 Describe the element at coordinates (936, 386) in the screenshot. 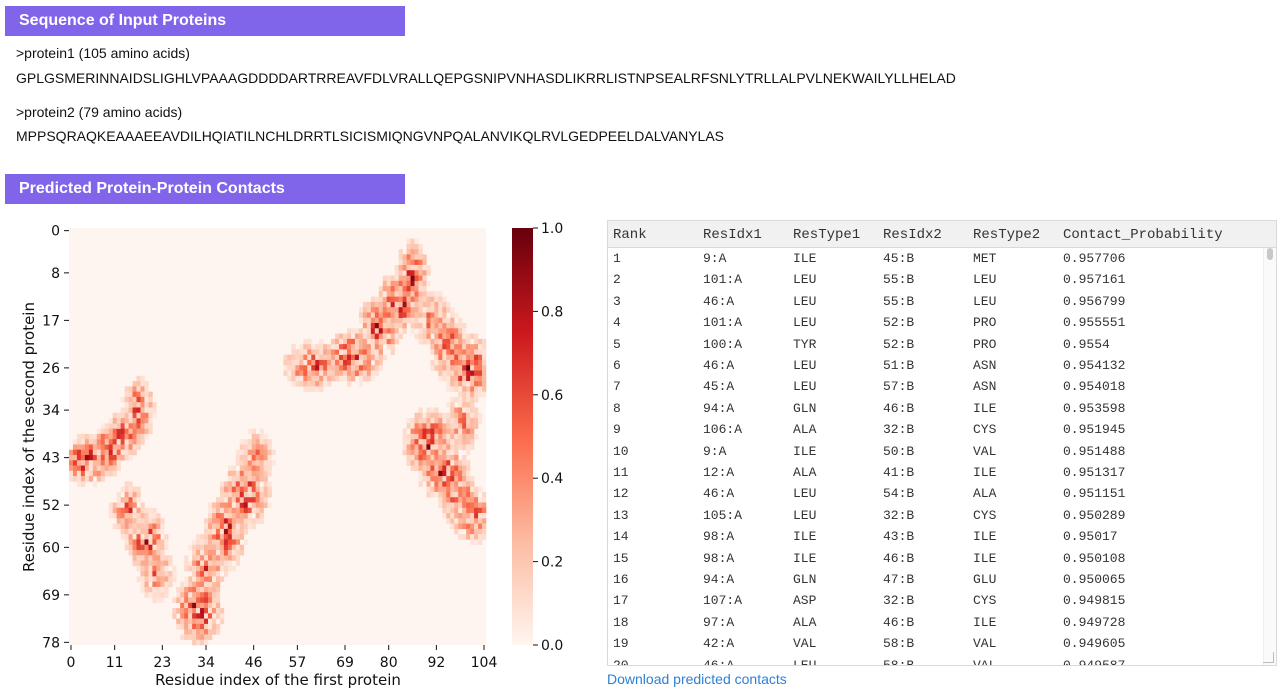

I see `table-row: 7 45:A LEU 57:B ASN 0.954018` at that location.